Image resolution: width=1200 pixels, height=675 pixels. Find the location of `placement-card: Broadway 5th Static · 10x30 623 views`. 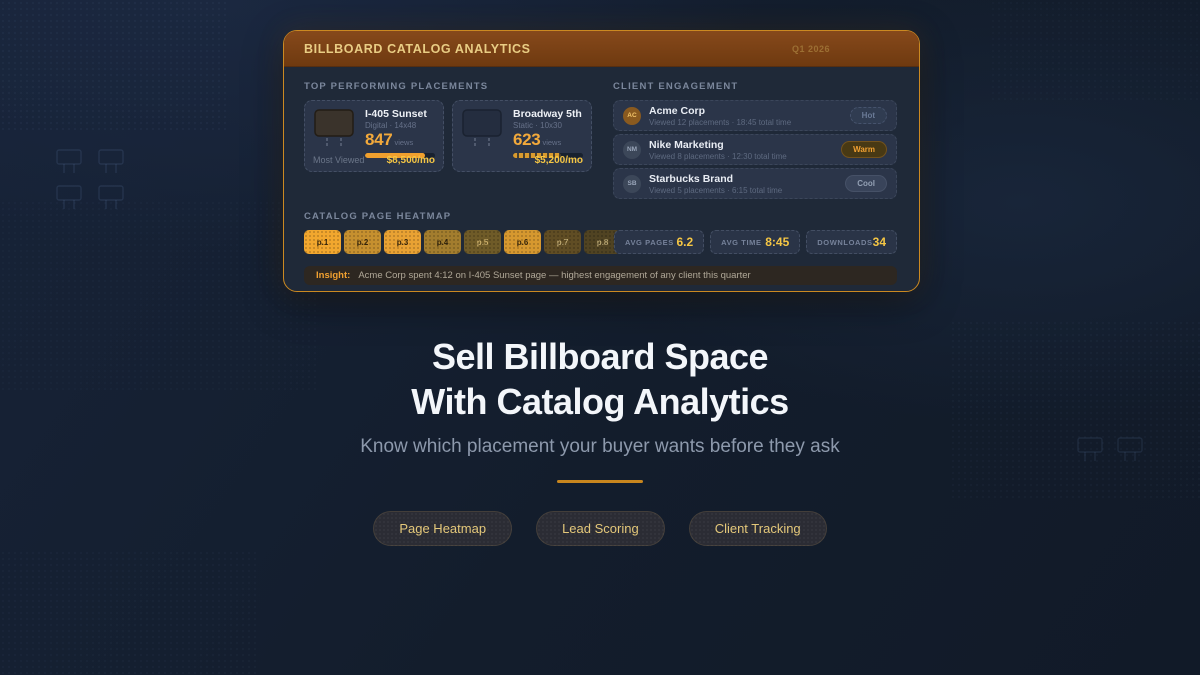

placement-card: Broadway 5th Static · 10x30 623 views is located at coordinates (522, 136).